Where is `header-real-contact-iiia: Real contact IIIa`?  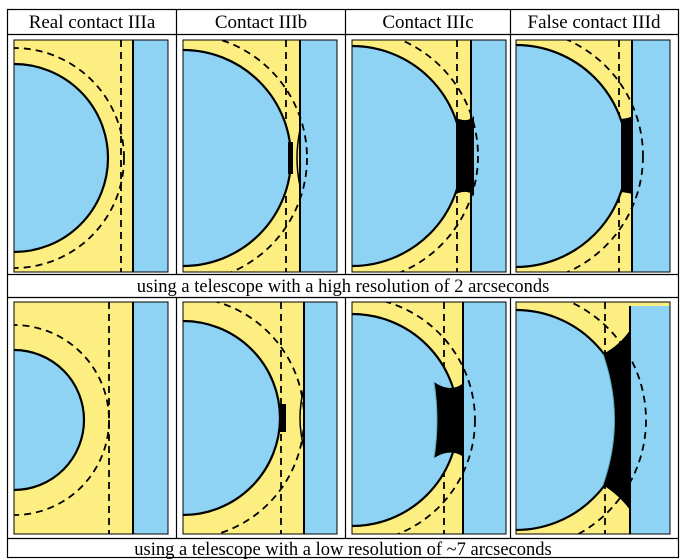 header-real-contact-iiia: Real contact IIIa is located at coordinates (92, 22).